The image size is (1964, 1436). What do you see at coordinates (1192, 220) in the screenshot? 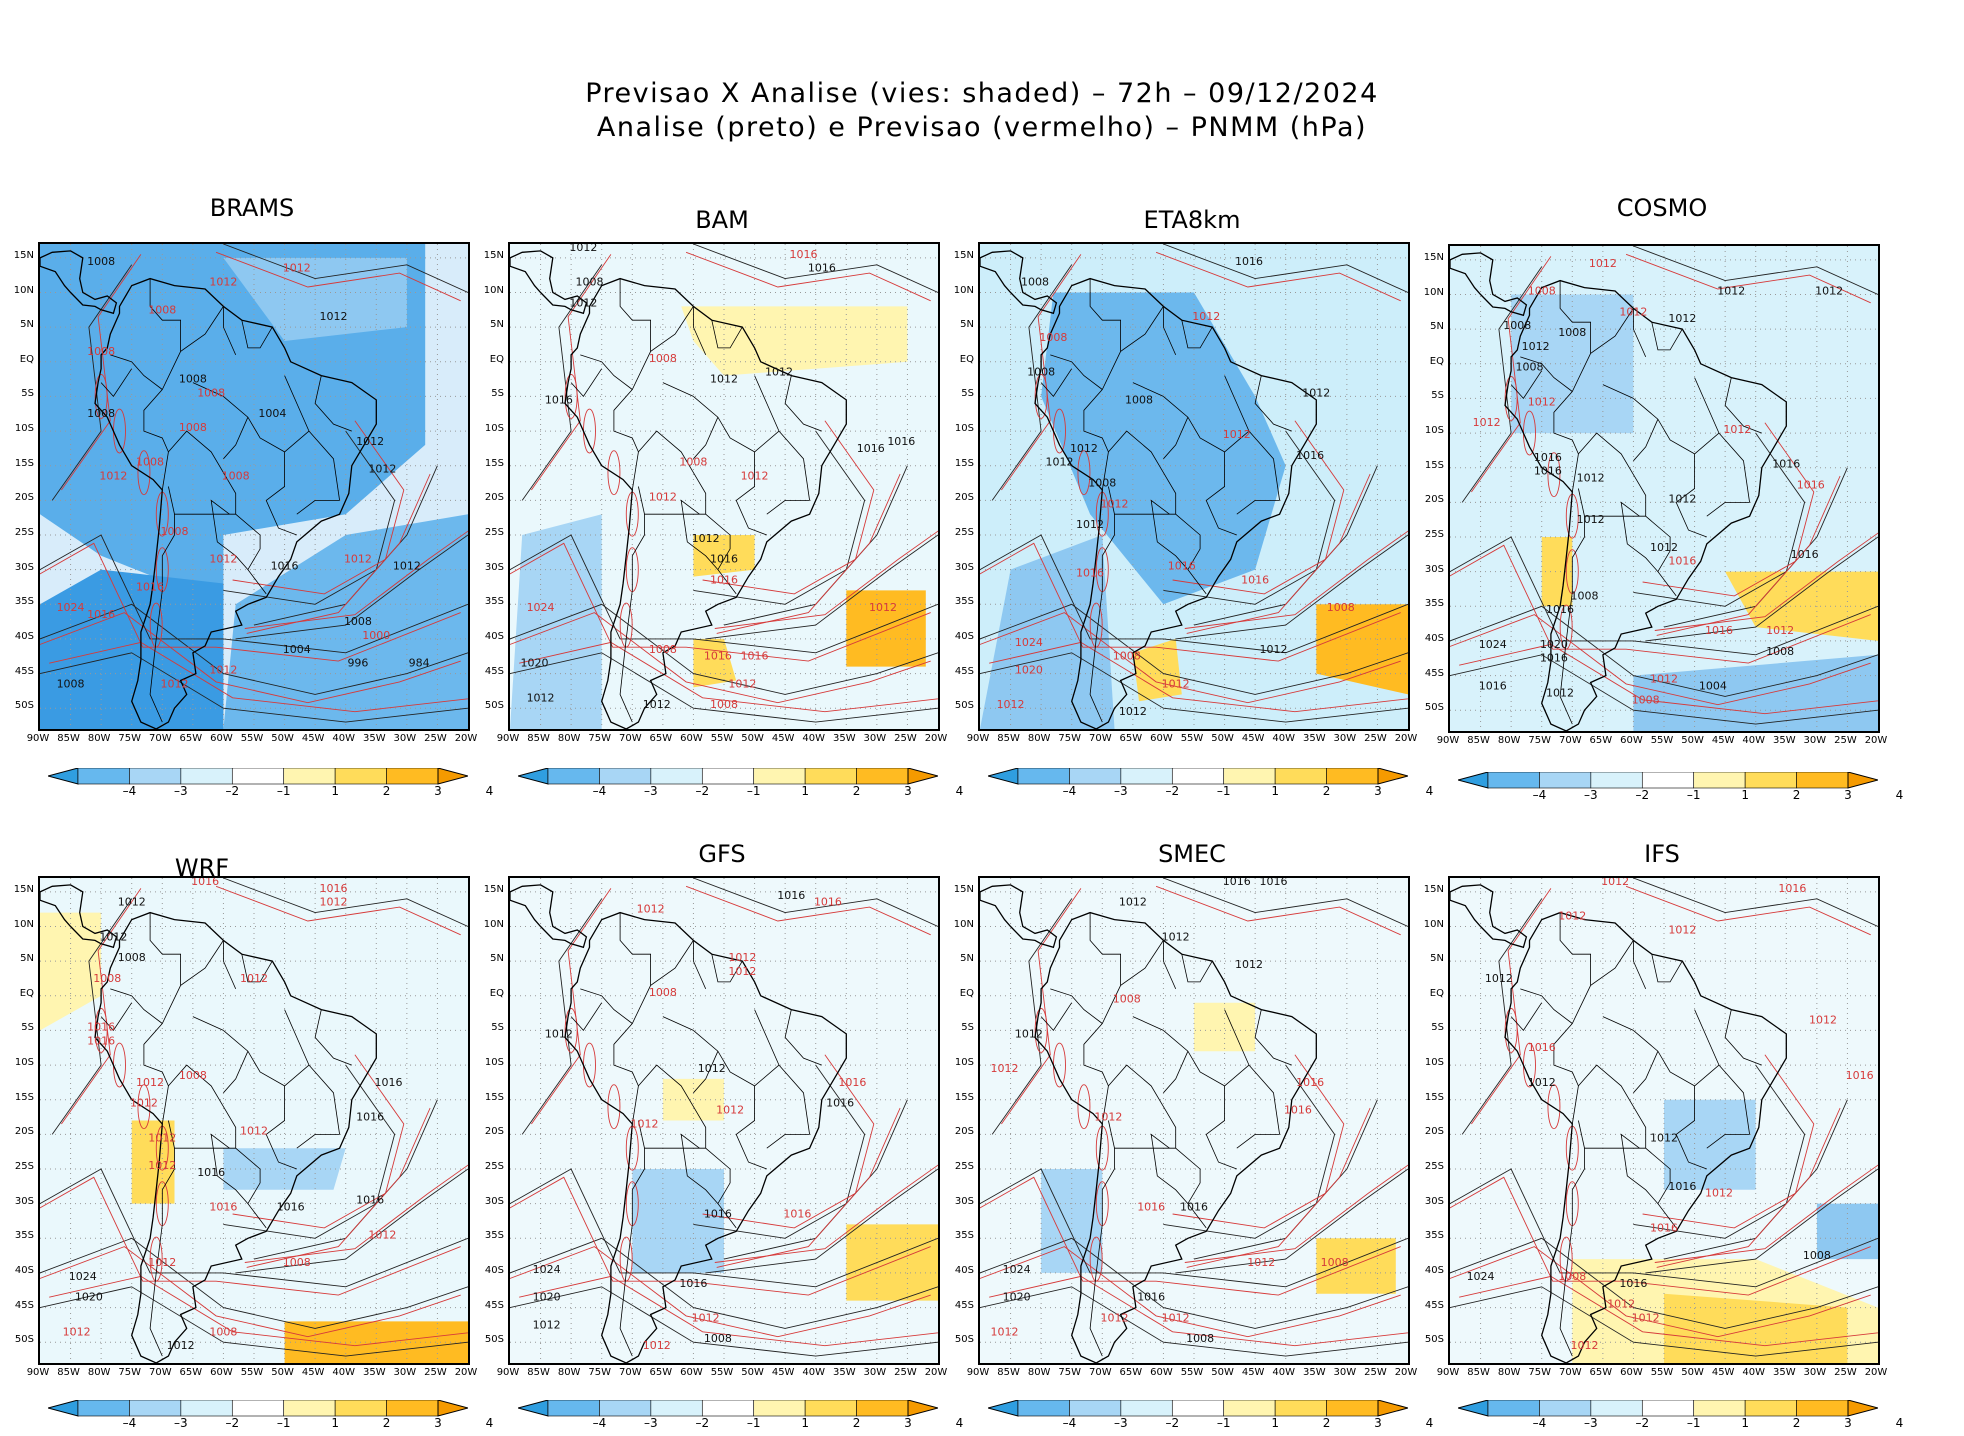
I see `panel-title-eta8km: ETA8km` at bounding box center [1192, 220].